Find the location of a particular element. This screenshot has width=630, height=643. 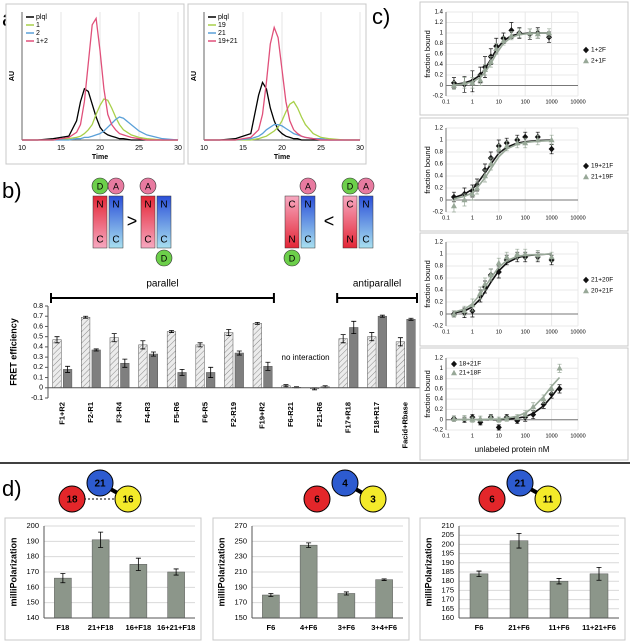

x-tick-label: 11+F6 is located at coordinates (558, 627).